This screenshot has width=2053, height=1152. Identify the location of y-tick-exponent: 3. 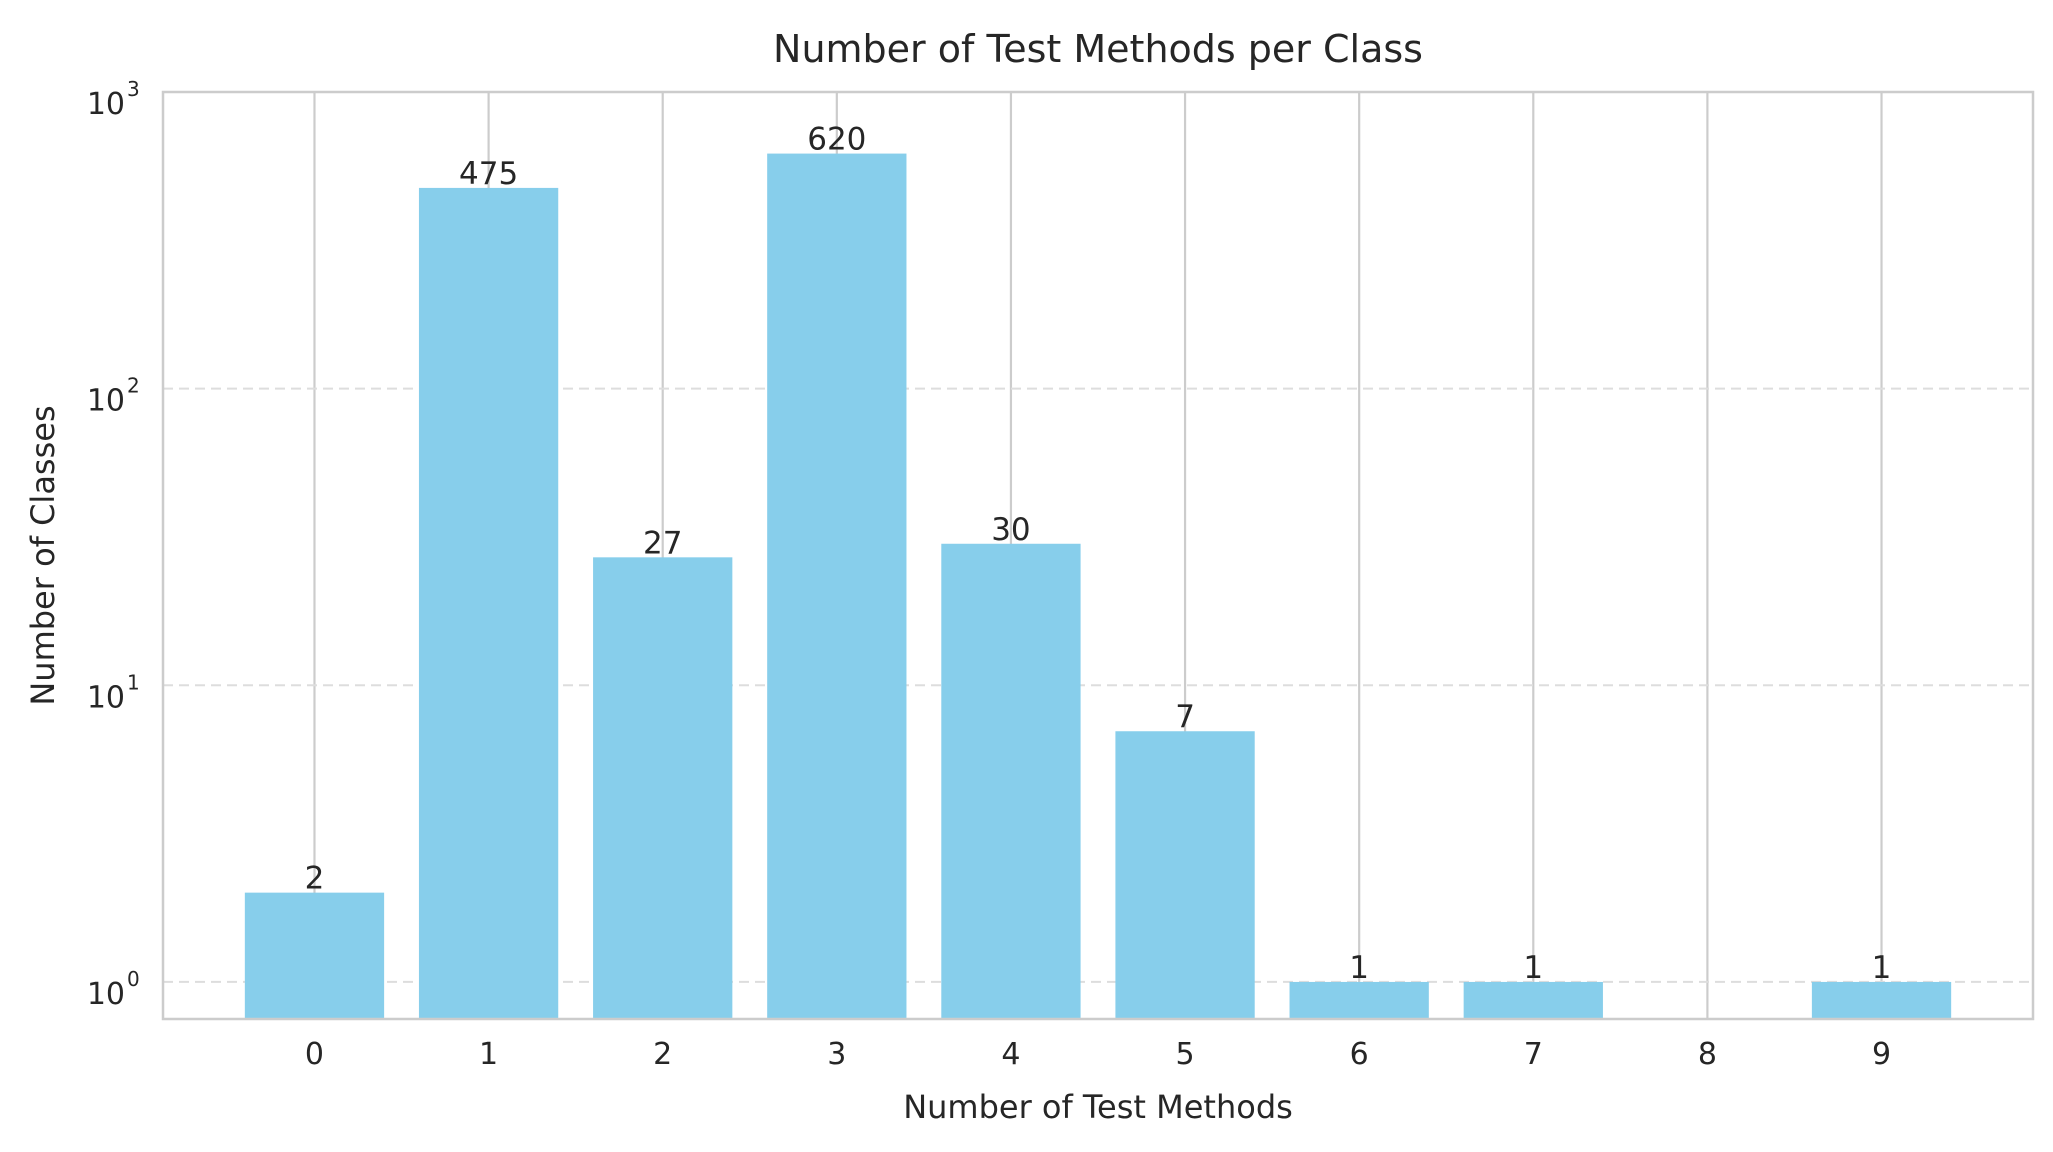
(133, 89).